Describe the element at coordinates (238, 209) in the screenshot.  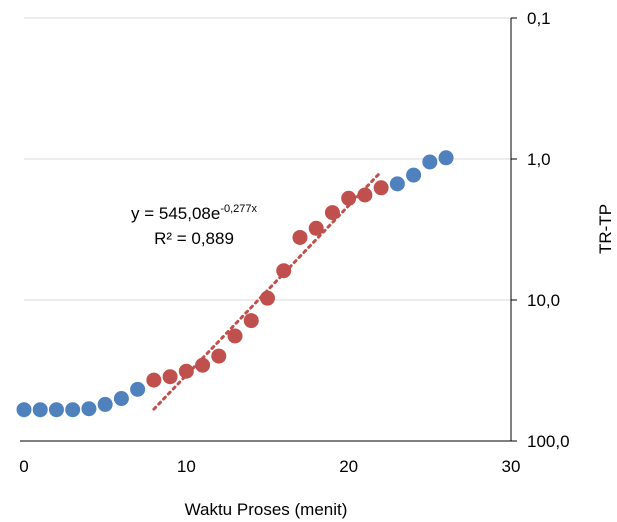
I see `equation-exponent: -0,277x` at that location.